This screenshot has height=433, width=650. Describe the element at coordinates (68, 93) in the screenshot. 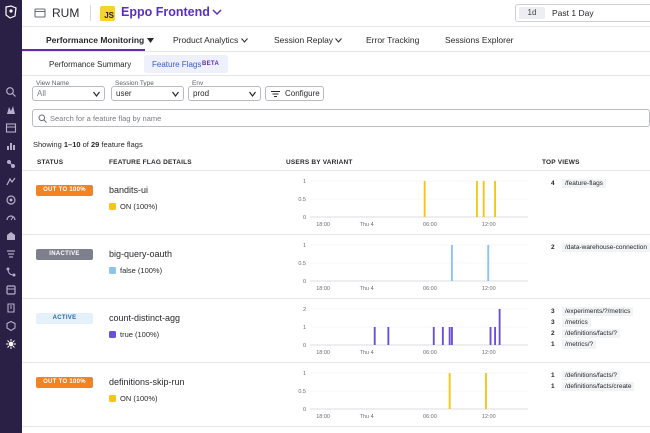

I see `view-name-select: All` at that location.